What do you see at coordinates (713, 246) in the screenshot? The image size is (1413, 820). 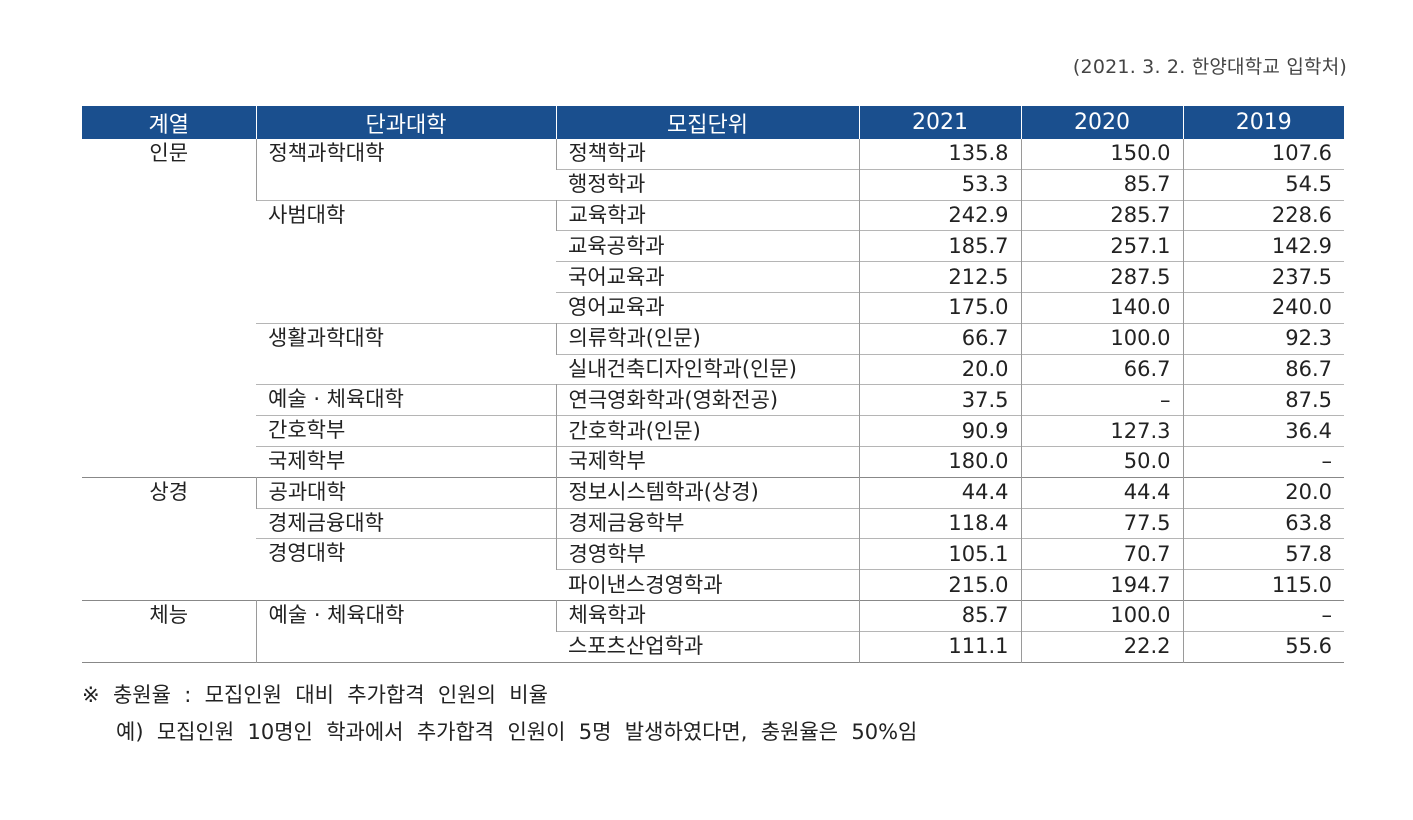 I see `table-row: 교육공학과 185.7 257.1 142.9` at bounding box center [713, 246].